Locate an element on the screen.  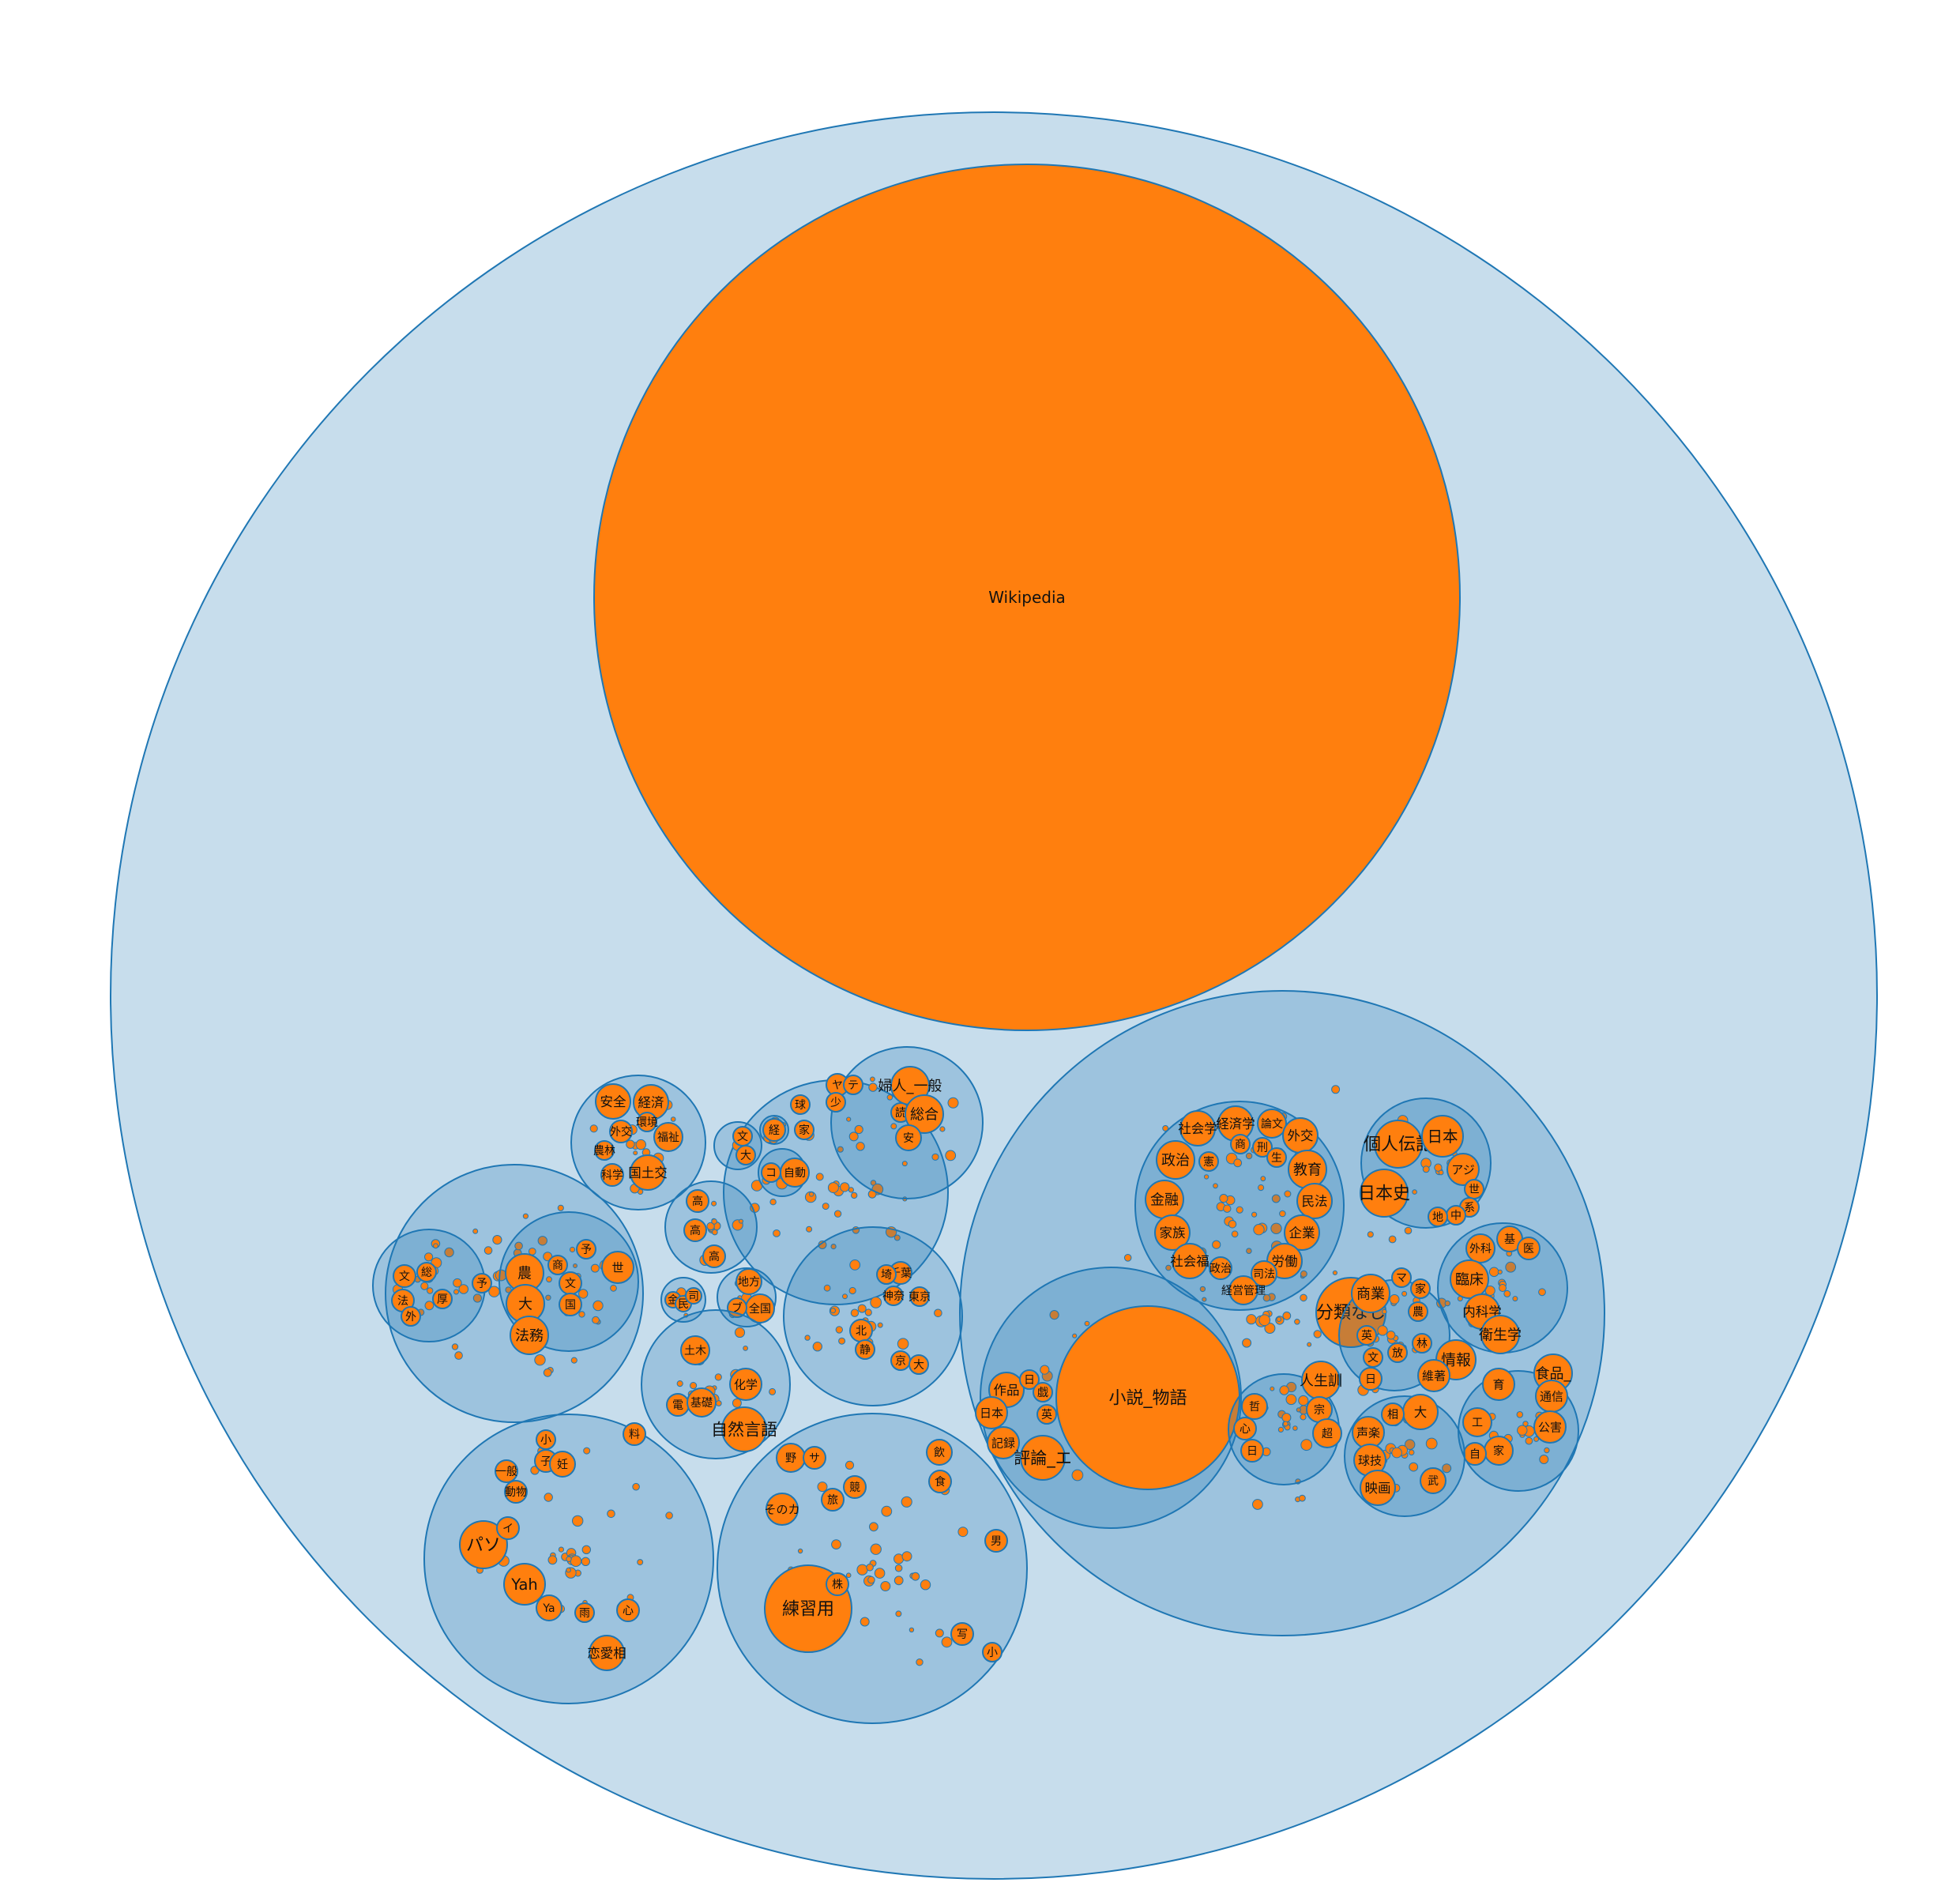
leaf-label-1-2-2: 医 is located at coordinates (1528, 1249).